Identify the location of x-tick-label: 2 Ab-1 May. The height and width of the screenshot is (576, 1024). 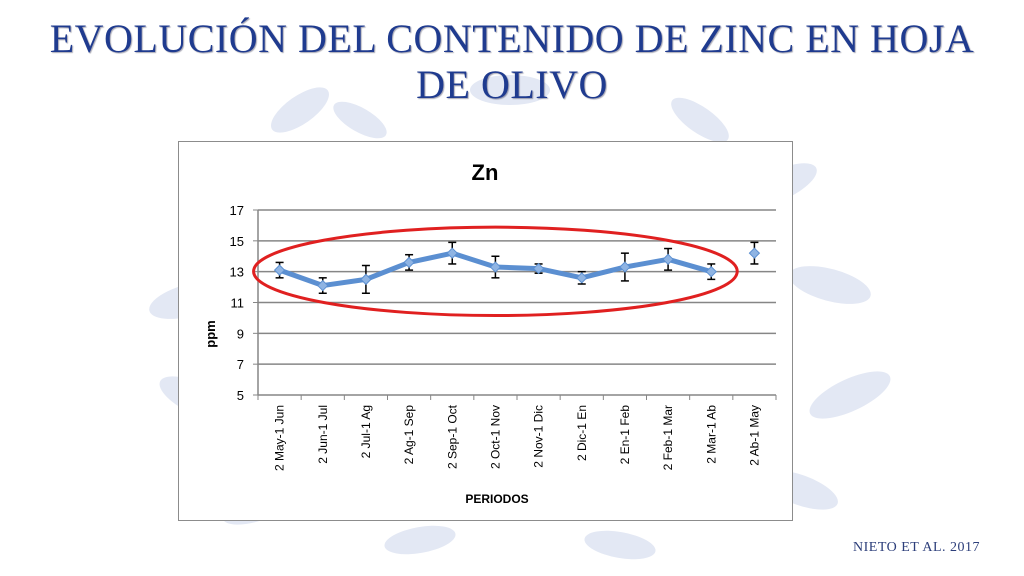
(754, 435).